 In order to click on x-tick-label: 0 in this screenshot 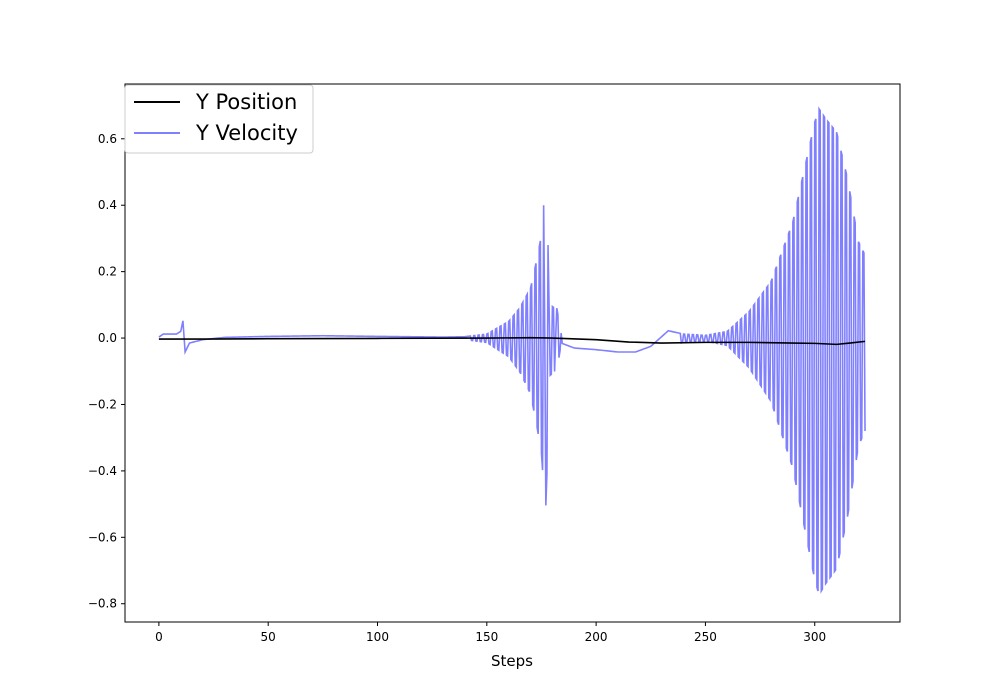, I will do `click(159, 637)`.